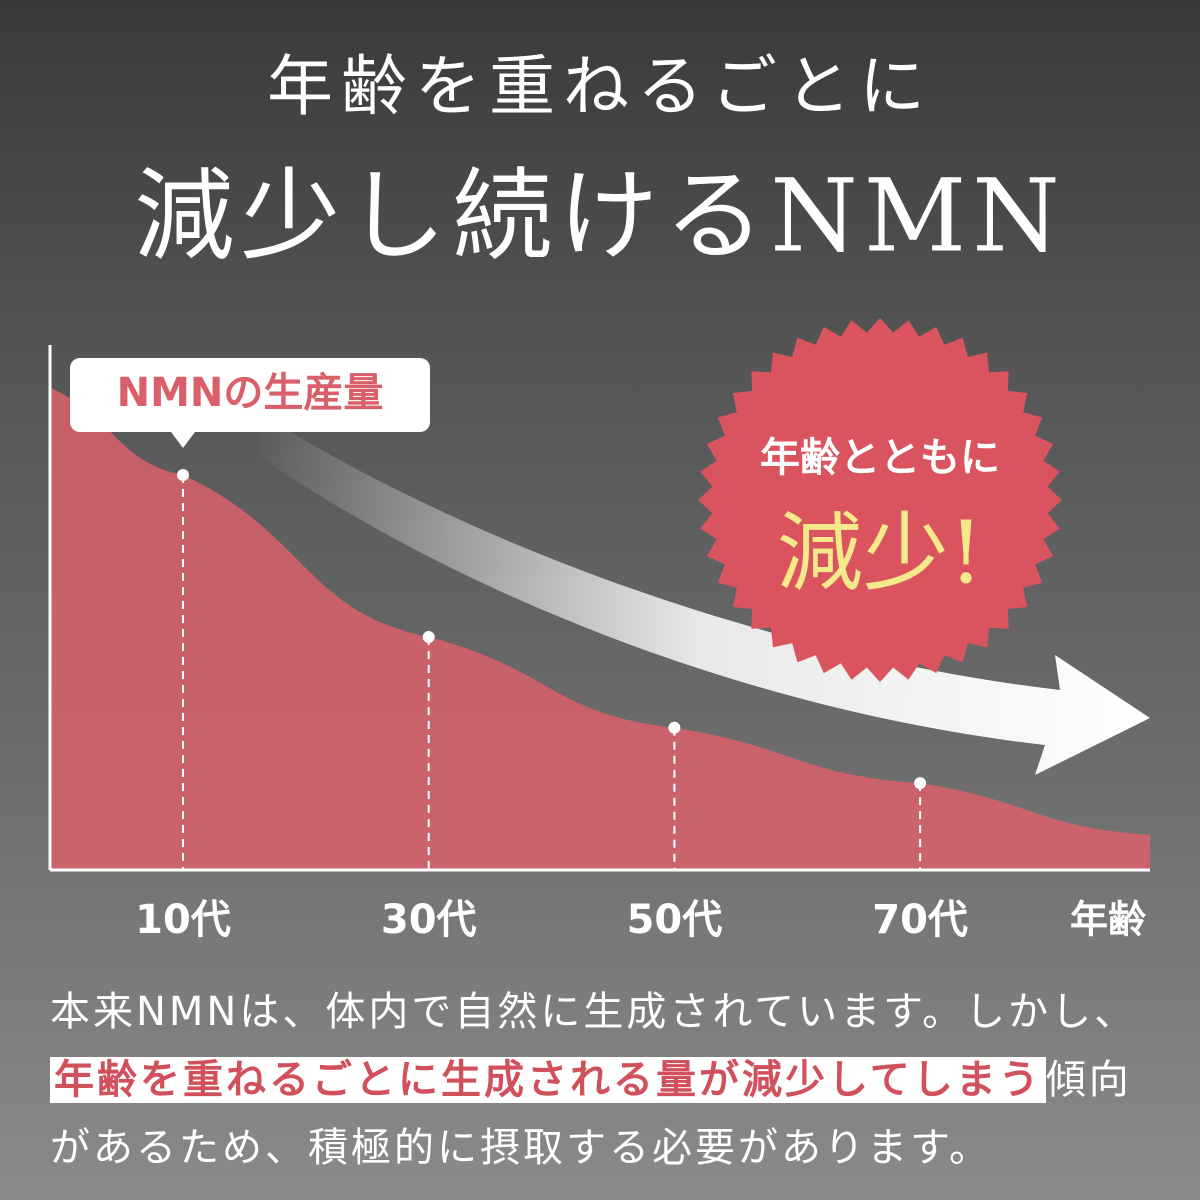 The image size is (1200, 1200). Describe the element at coordinates (880, 554) in the screenshot. I see `badge-line2: 減少!` at that location.